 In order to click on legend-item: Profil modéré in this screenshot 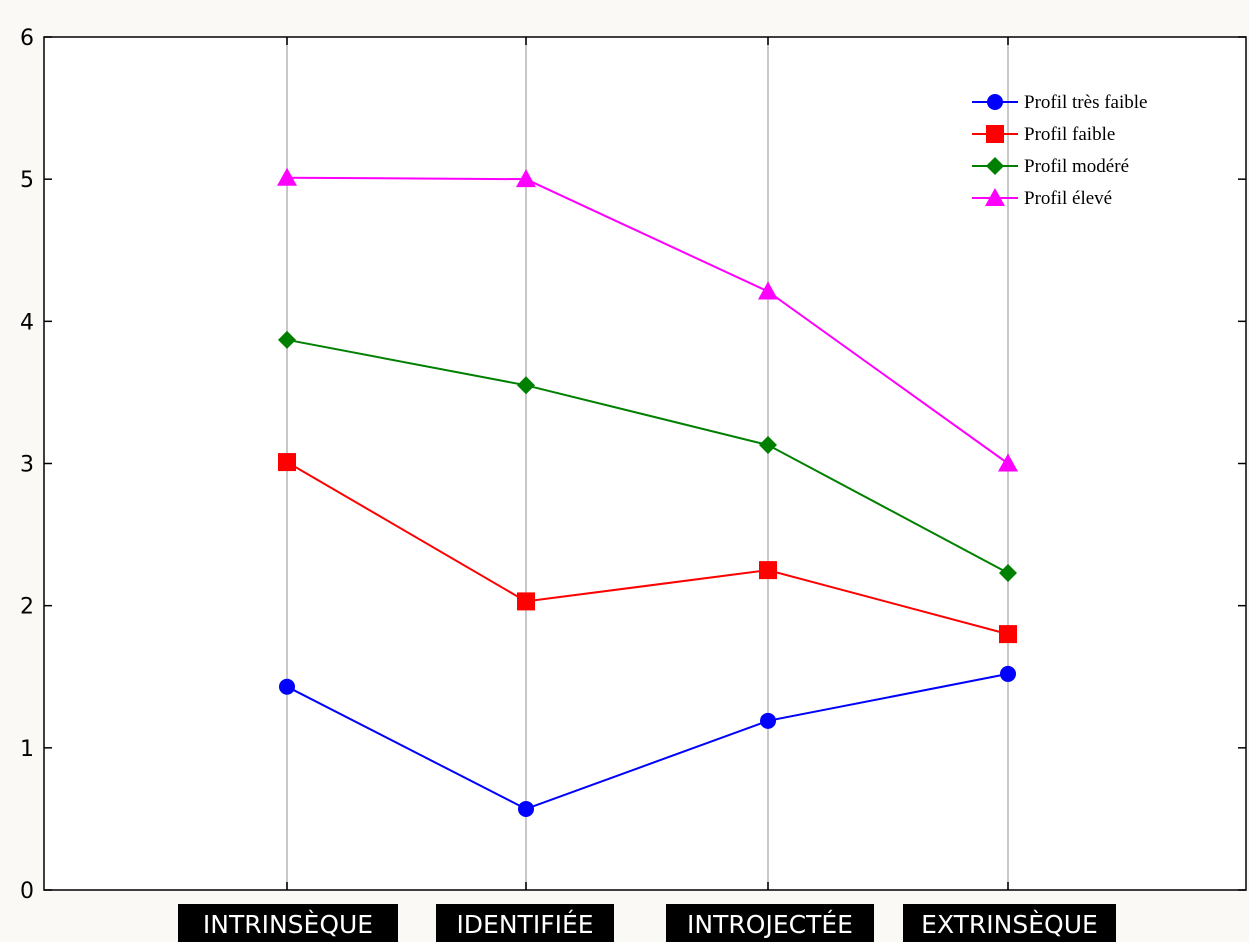, I will do `click(1050, 166)`.